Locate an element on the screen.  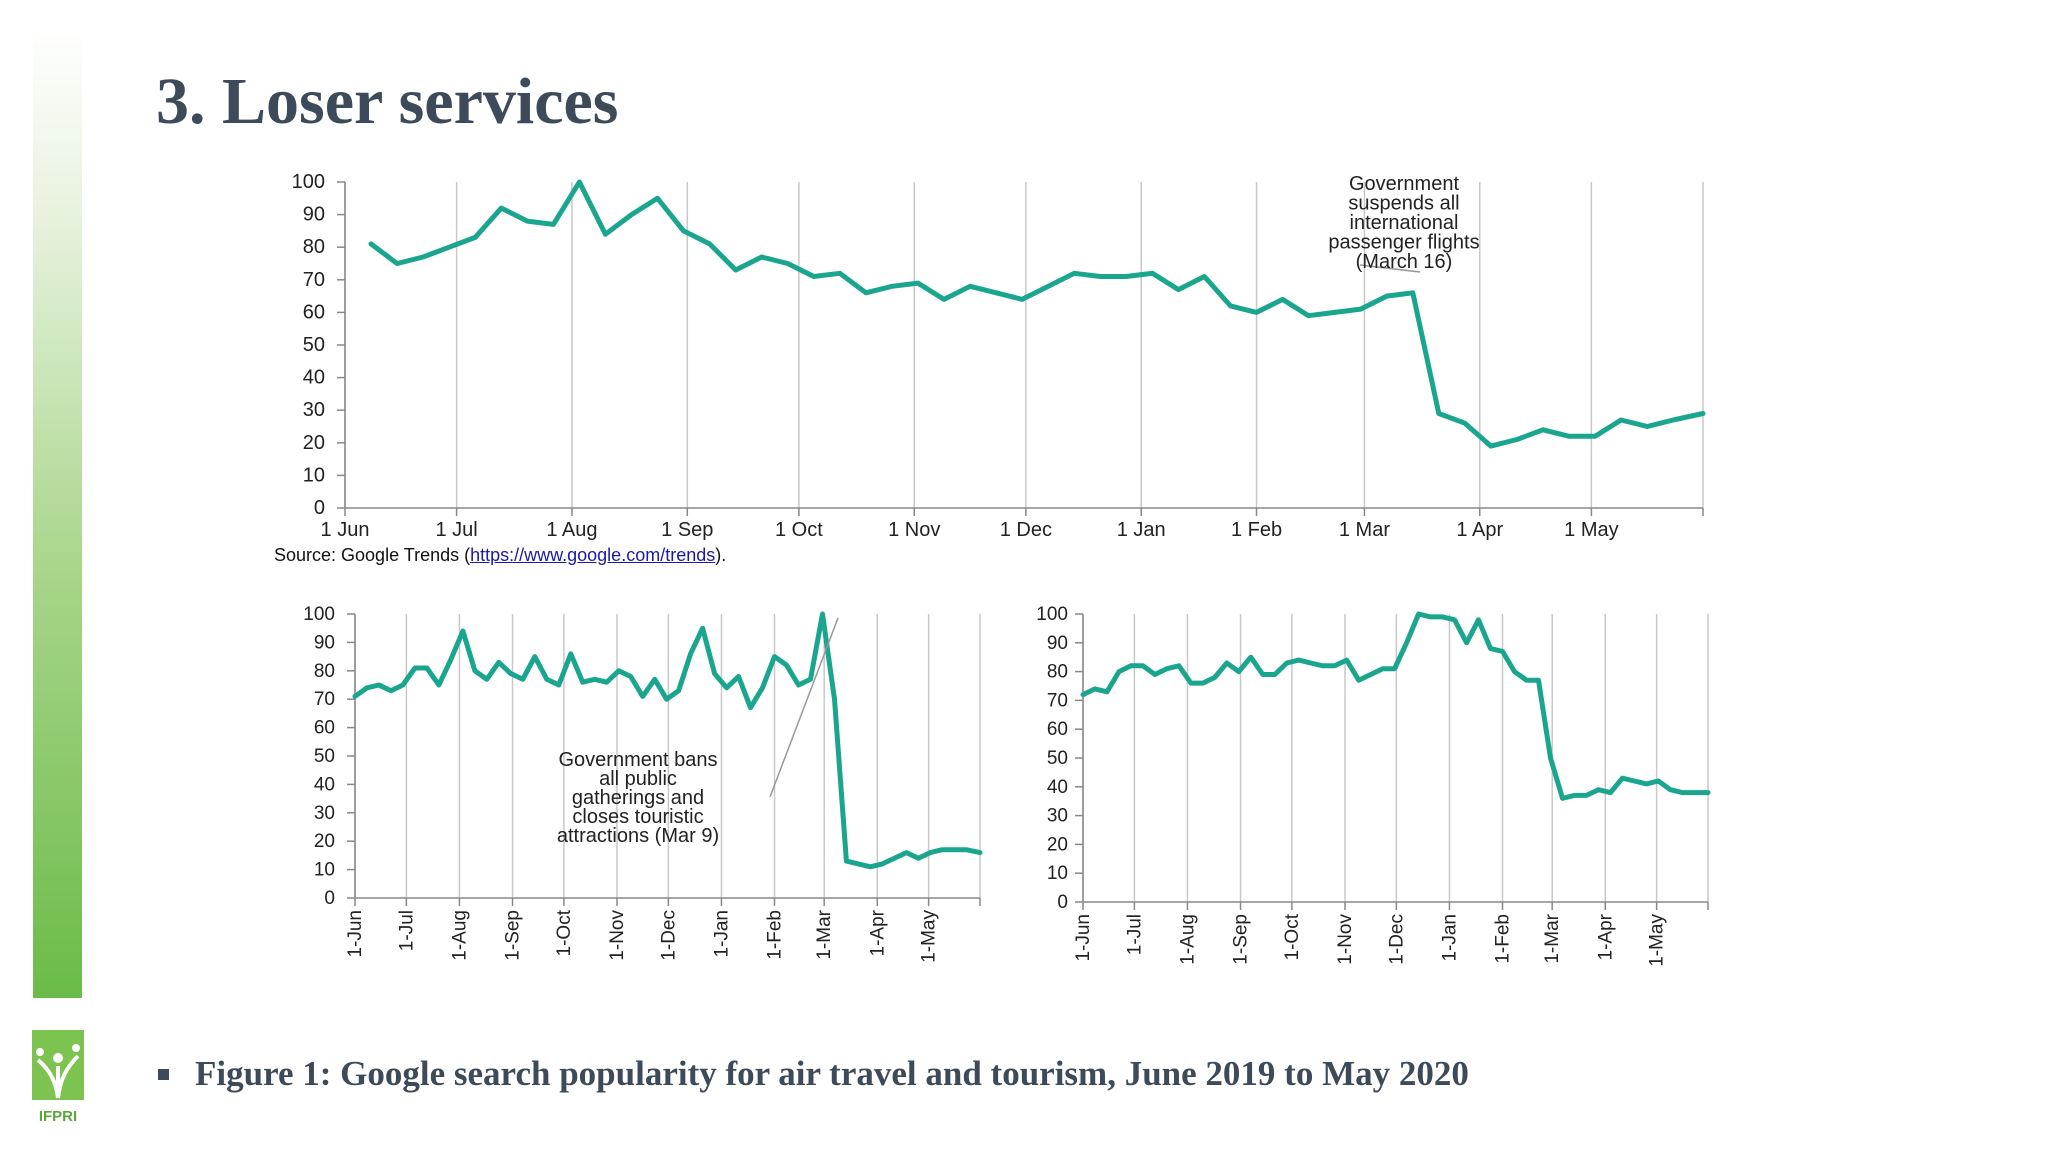
x-tick-label: 1 Jul is located at coordinates (456, 530).